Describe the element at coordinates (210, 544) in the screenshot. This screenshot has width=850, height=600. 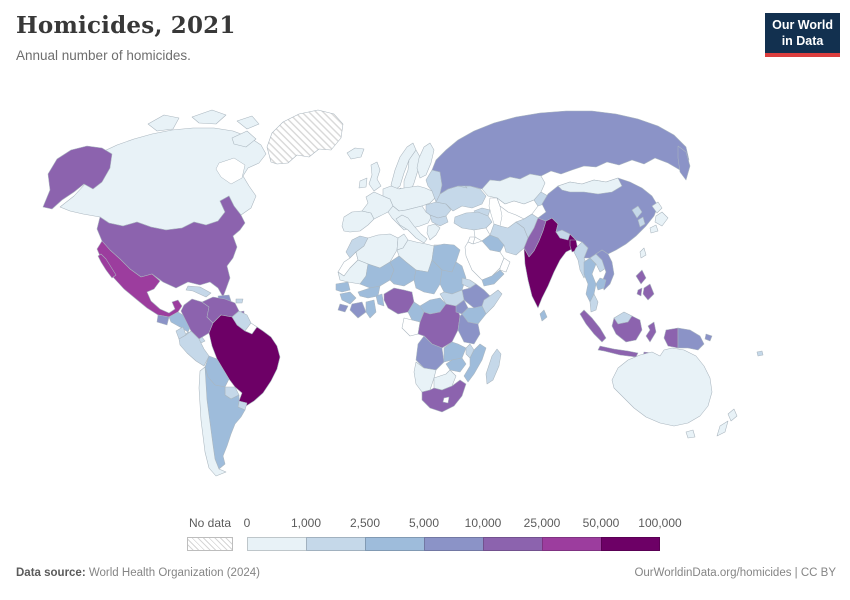
I see `no-data-swatch` at that location.